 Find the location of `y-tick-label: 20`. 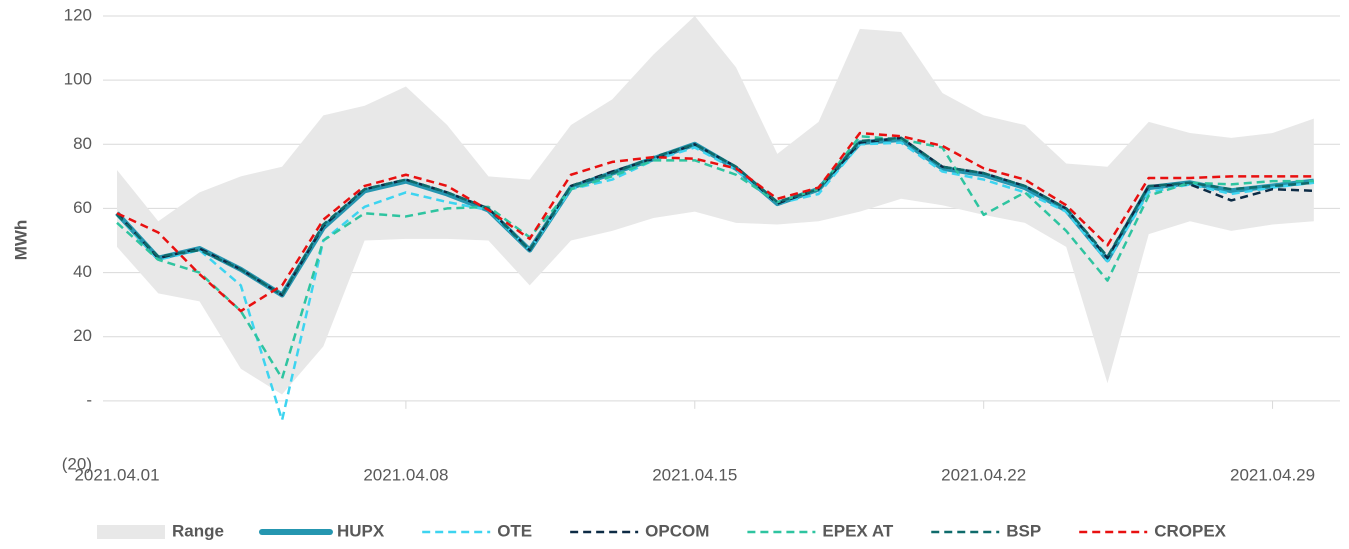

y-tick-label: 20 is located at coordinates (82, 335).